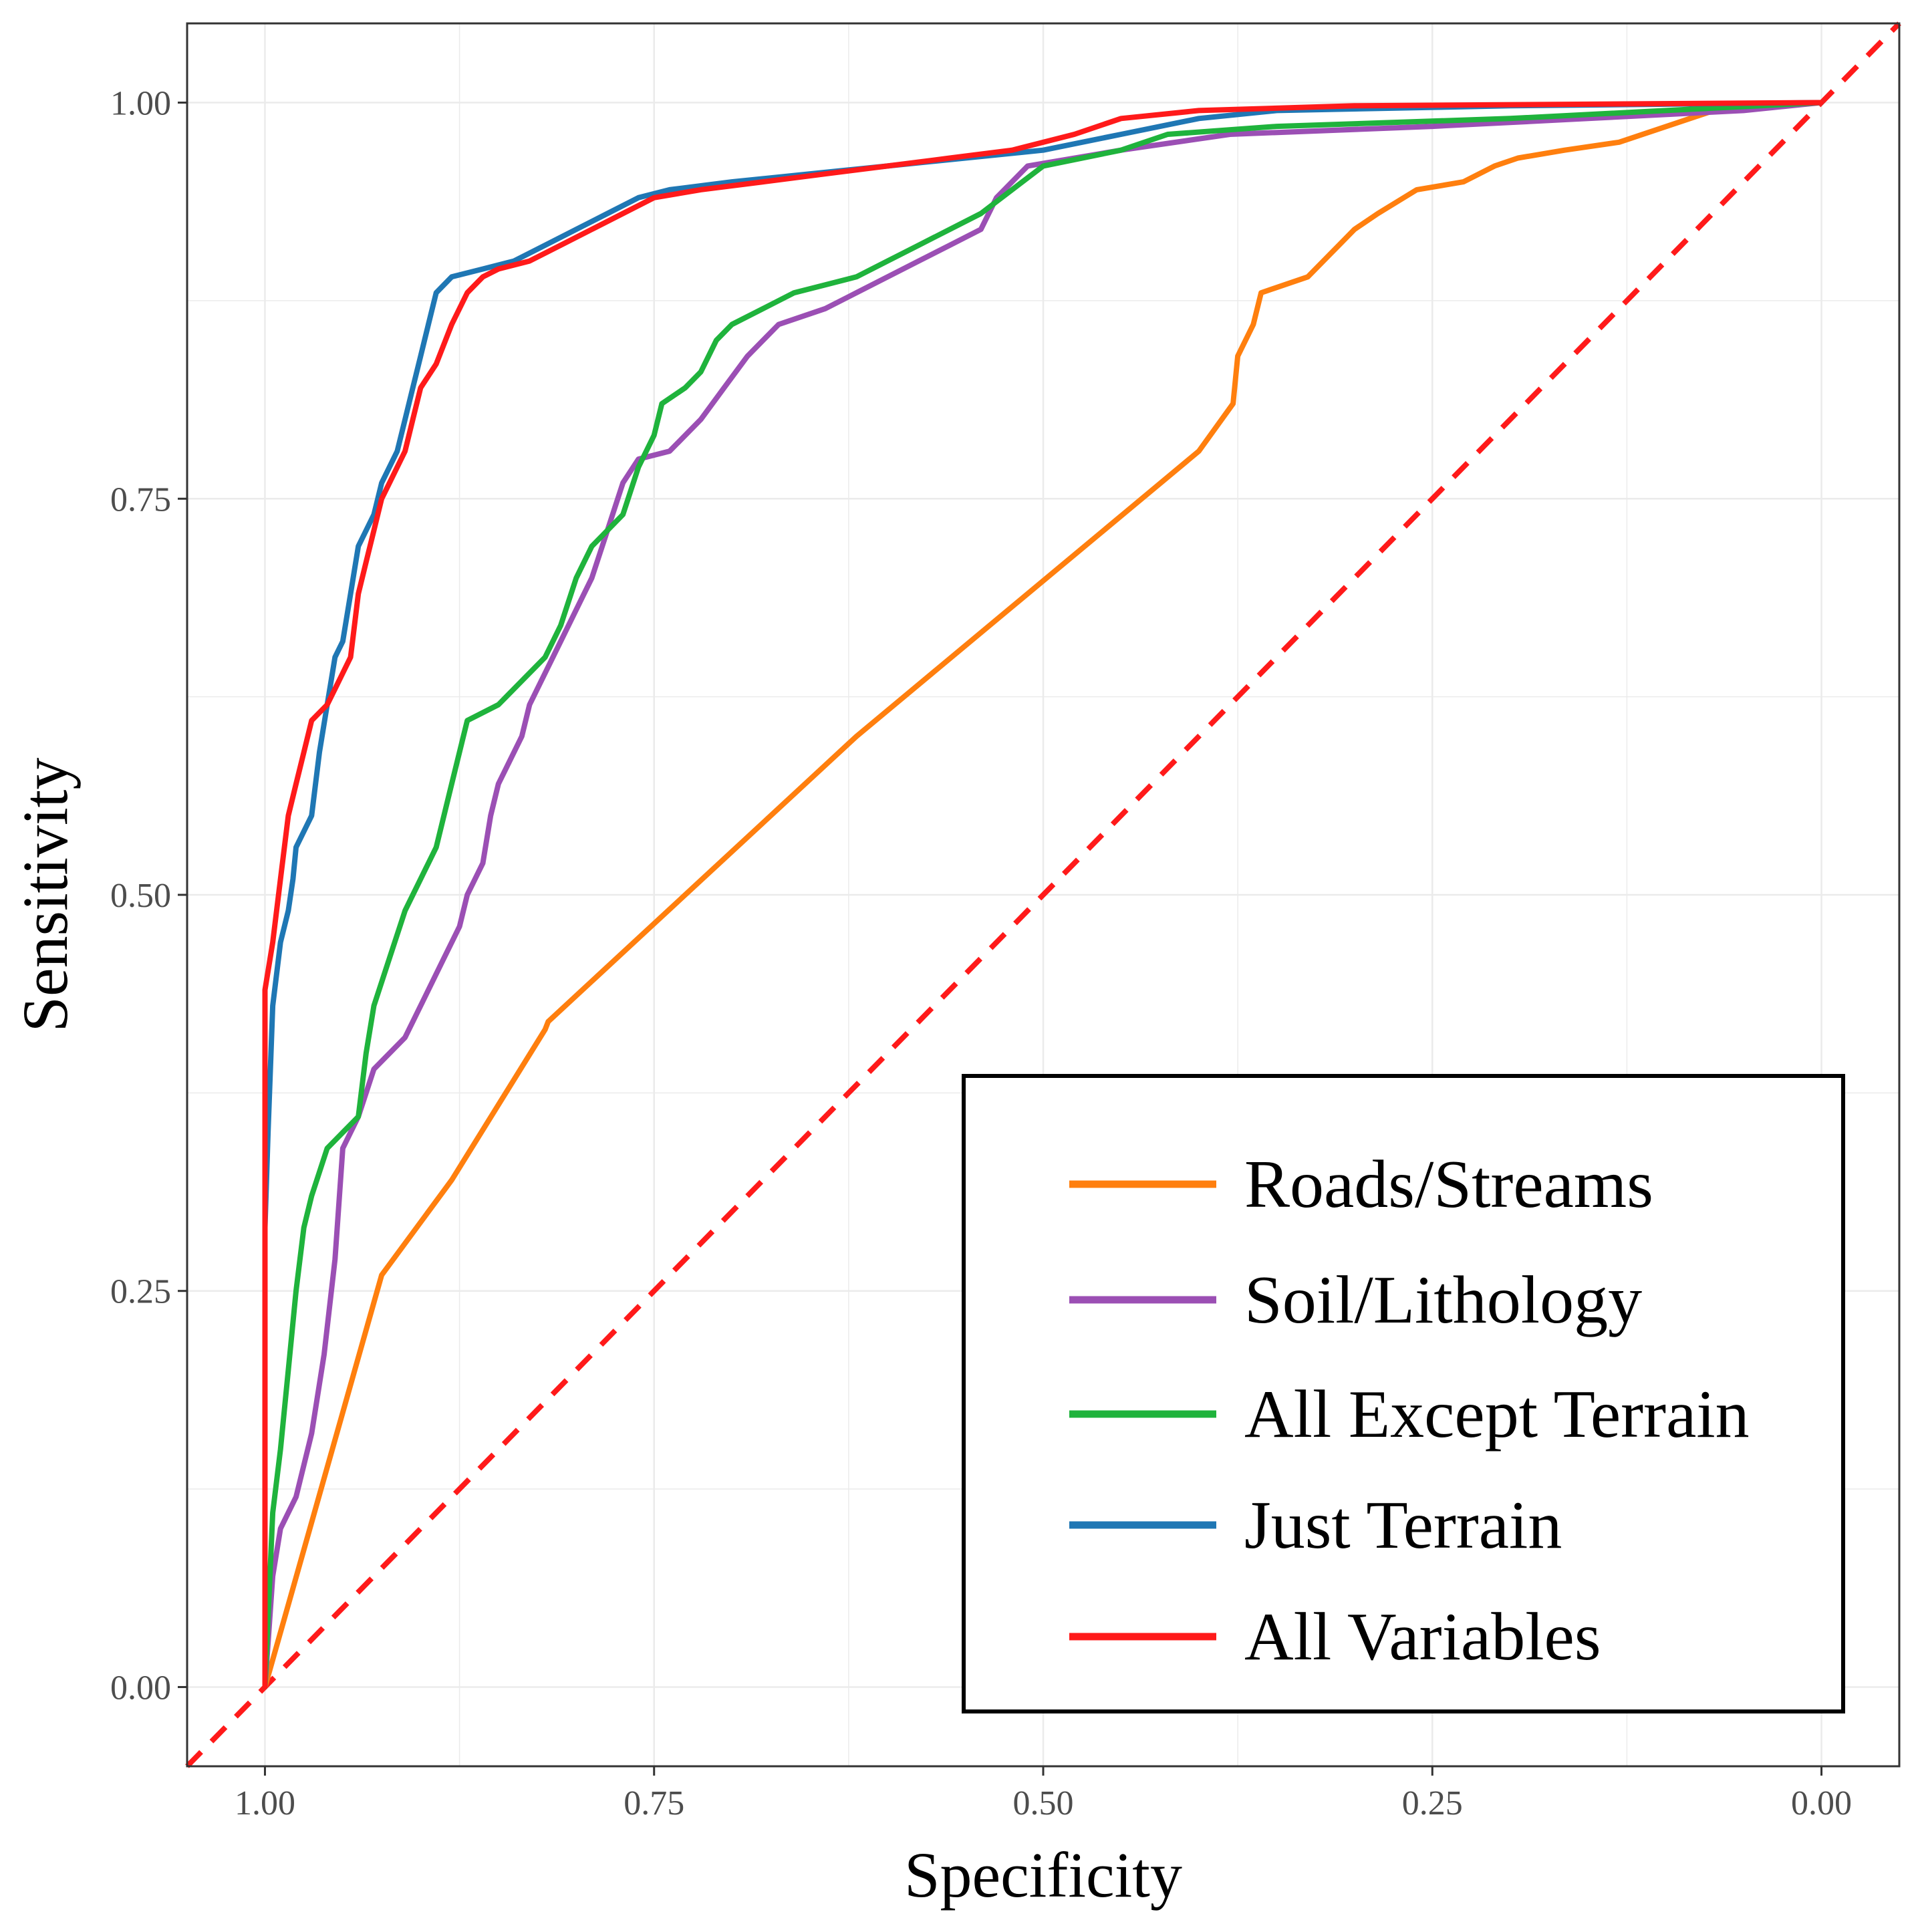  I want to click on y-tick-label: 0.00, so click(140, 1688).